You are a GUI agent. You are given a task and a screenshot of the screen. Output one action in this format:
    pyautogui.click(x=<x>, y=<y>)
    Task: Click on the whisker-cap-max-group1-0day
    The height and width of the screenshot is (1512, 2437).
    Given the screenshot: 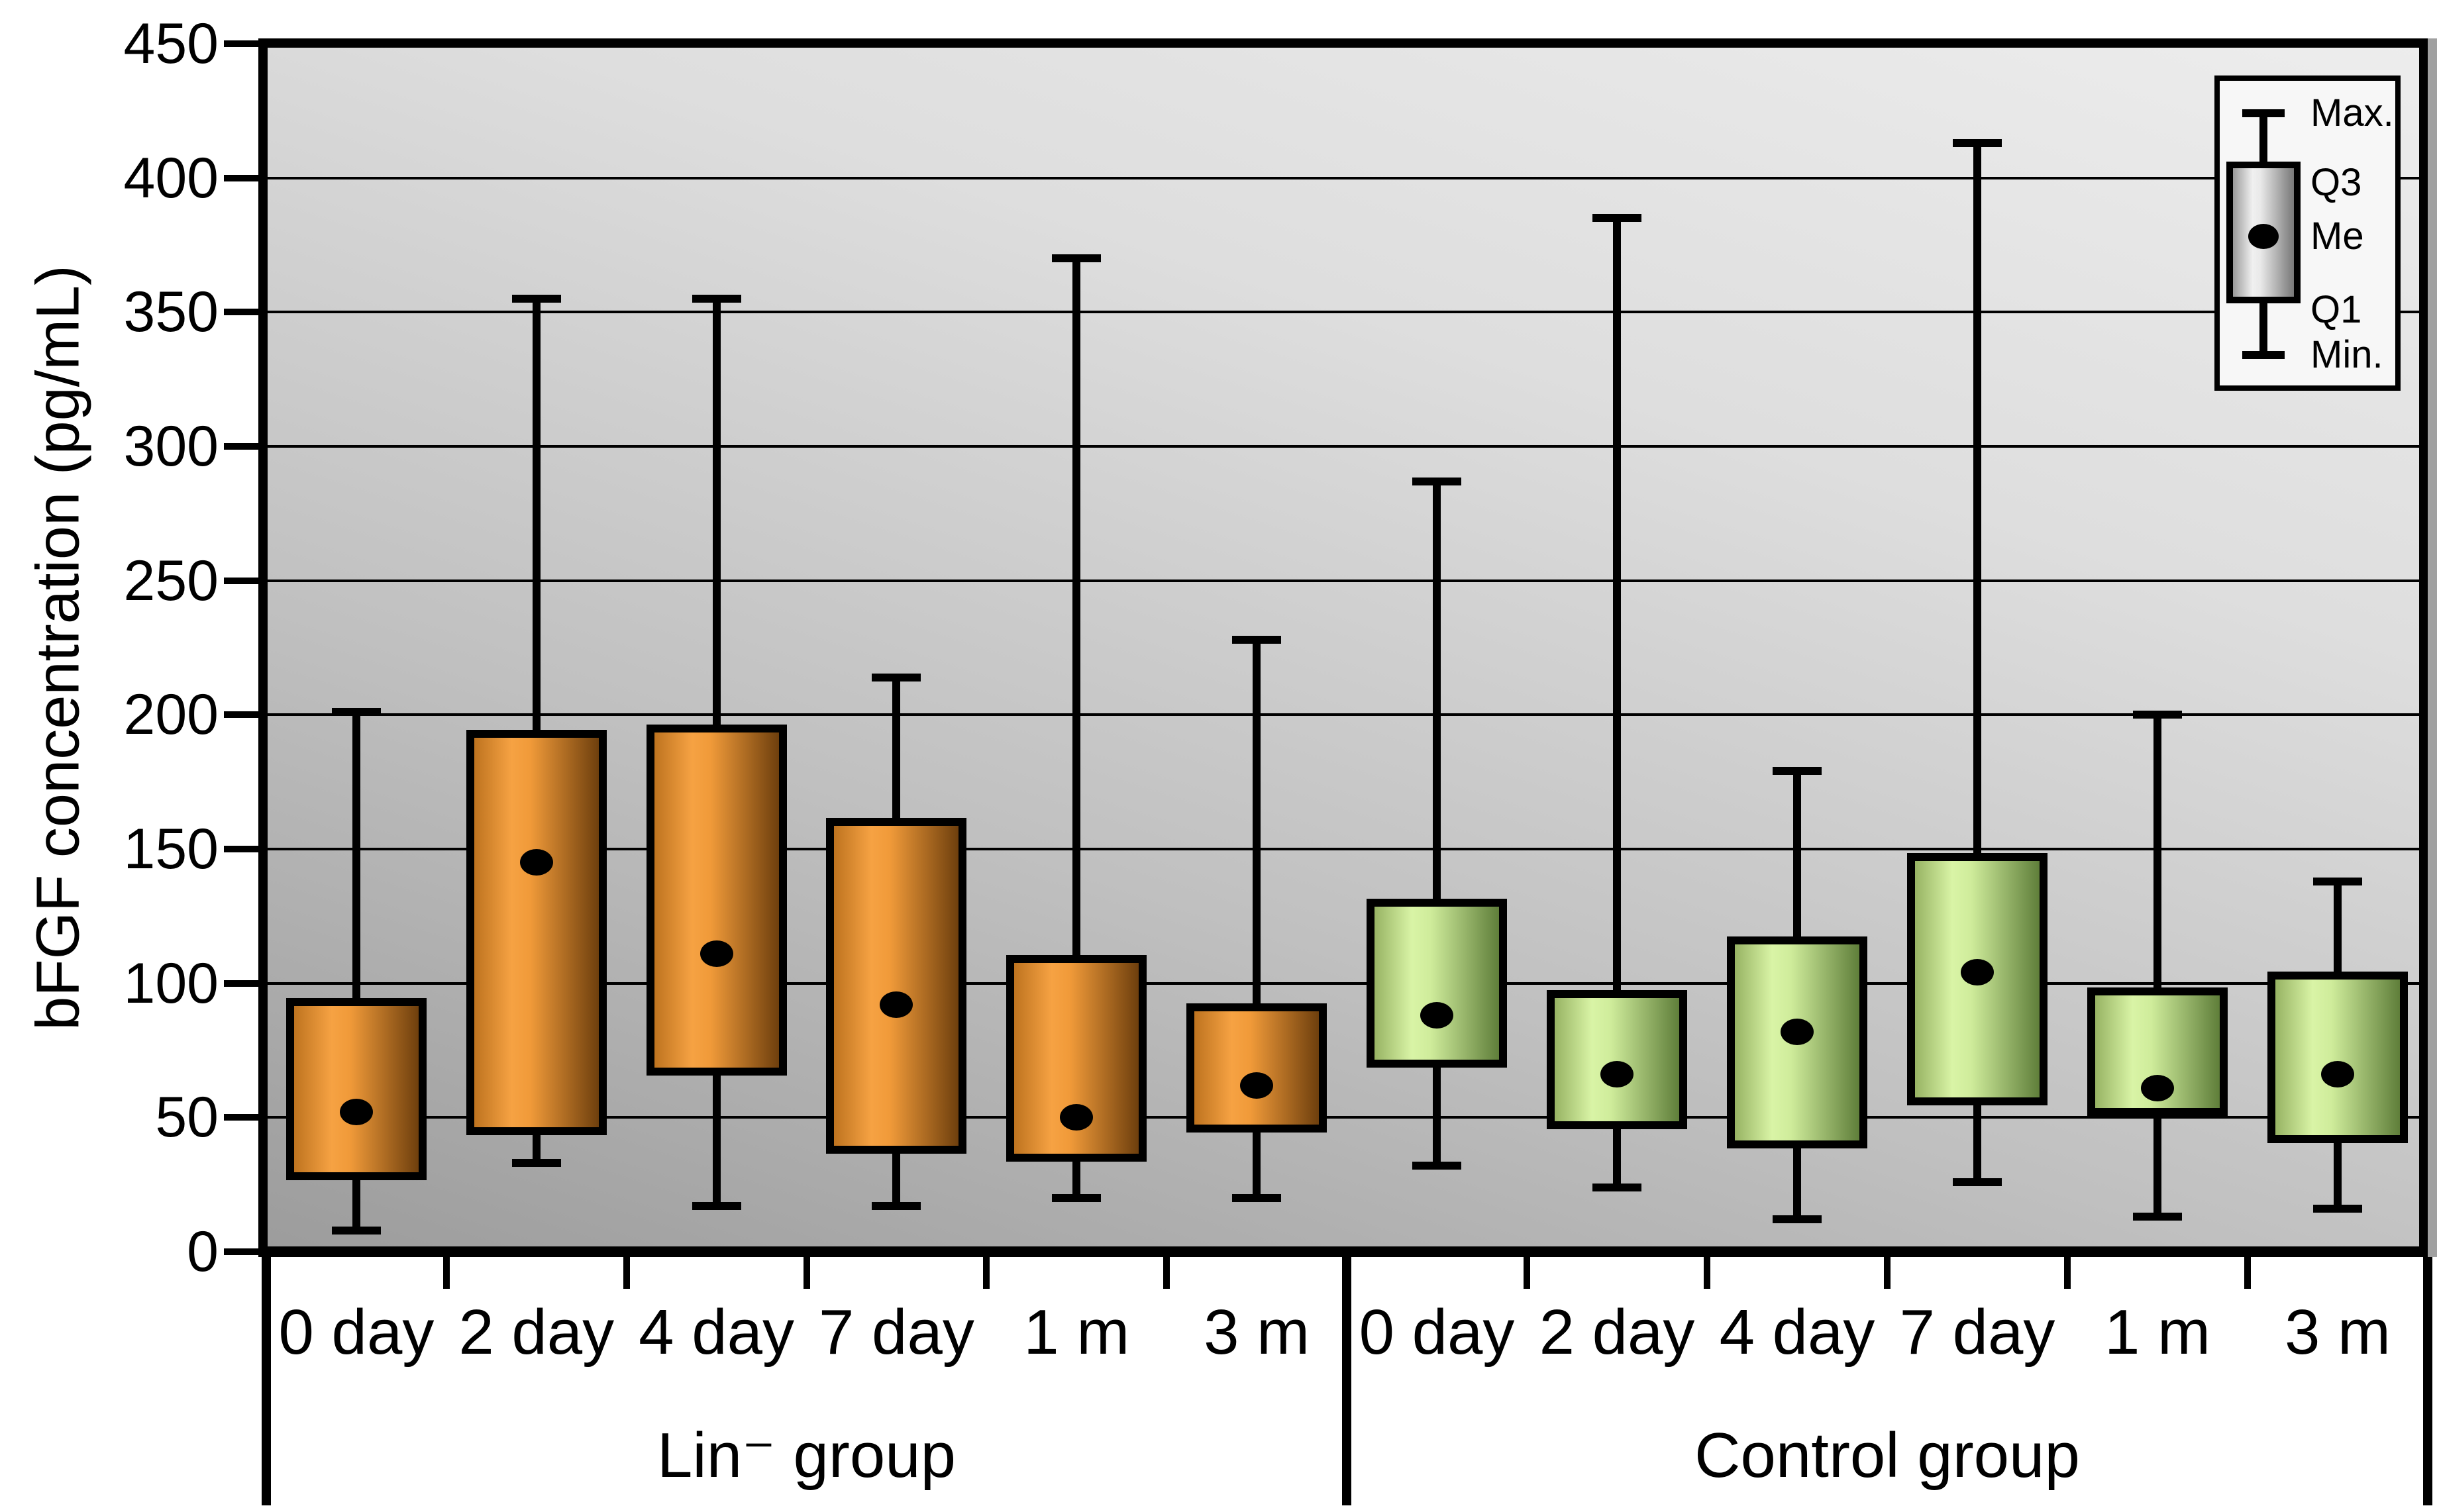 What is the action you would take?
    pyautogui.click(x=1437, y=481)
    